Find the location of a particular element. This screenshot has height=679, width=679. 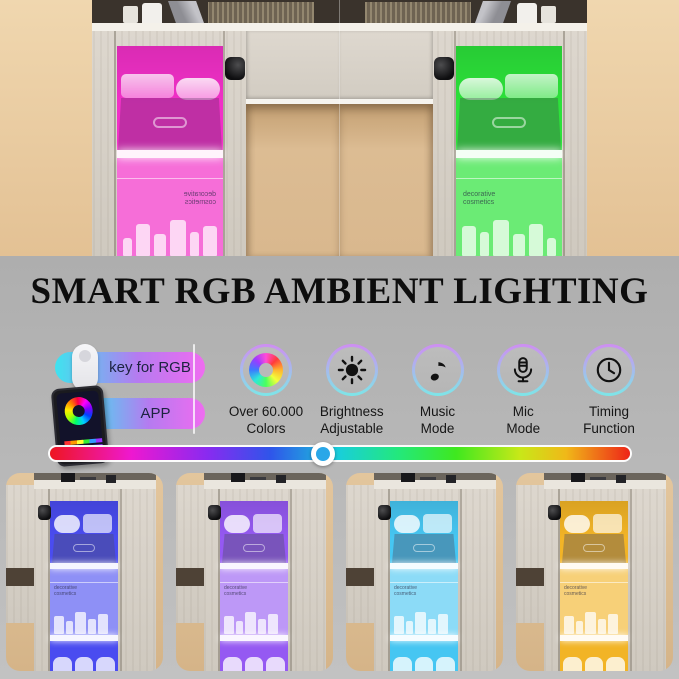

storage-box is located at coordinates (424, 548).